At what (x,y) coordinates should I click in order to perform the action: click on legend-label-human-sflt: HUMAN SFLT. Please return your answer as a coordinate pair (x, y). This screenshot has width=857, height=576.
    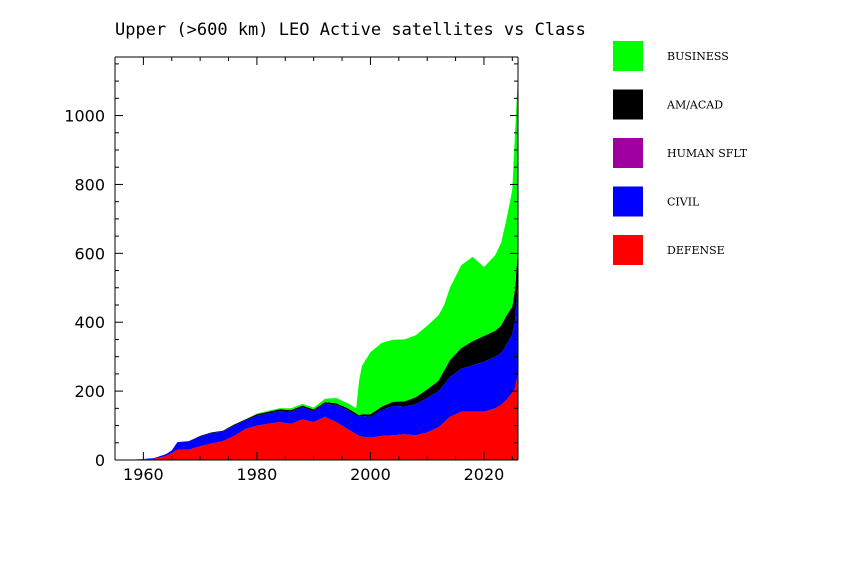
    Looking at the image, I should click on (707, 153).